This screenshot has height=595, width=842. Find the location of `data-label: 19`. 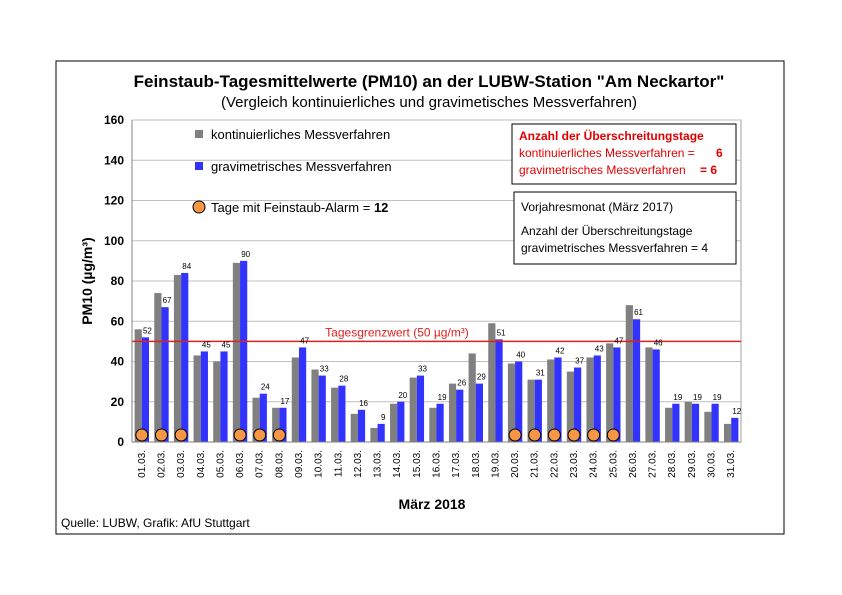

data-label: 19 is located at coordinates (697, 397).